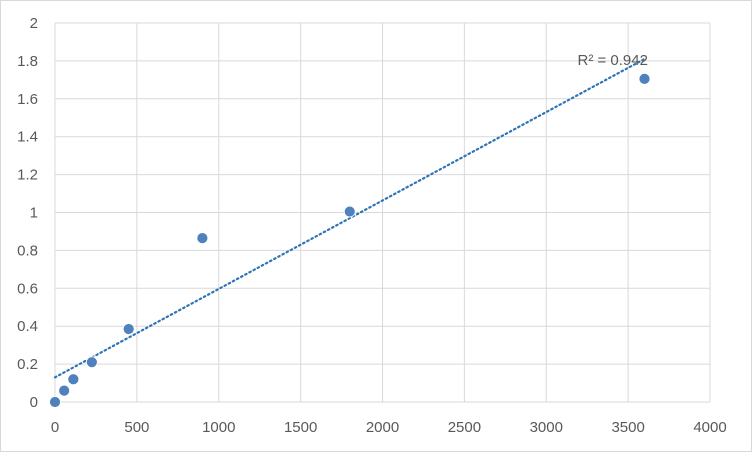 This screenshot has width=752, height=452. What do you see at coordinates (382, 427) in the screenshot?
I see `x-tick-label: 2000` at bounding box center [382, 427].